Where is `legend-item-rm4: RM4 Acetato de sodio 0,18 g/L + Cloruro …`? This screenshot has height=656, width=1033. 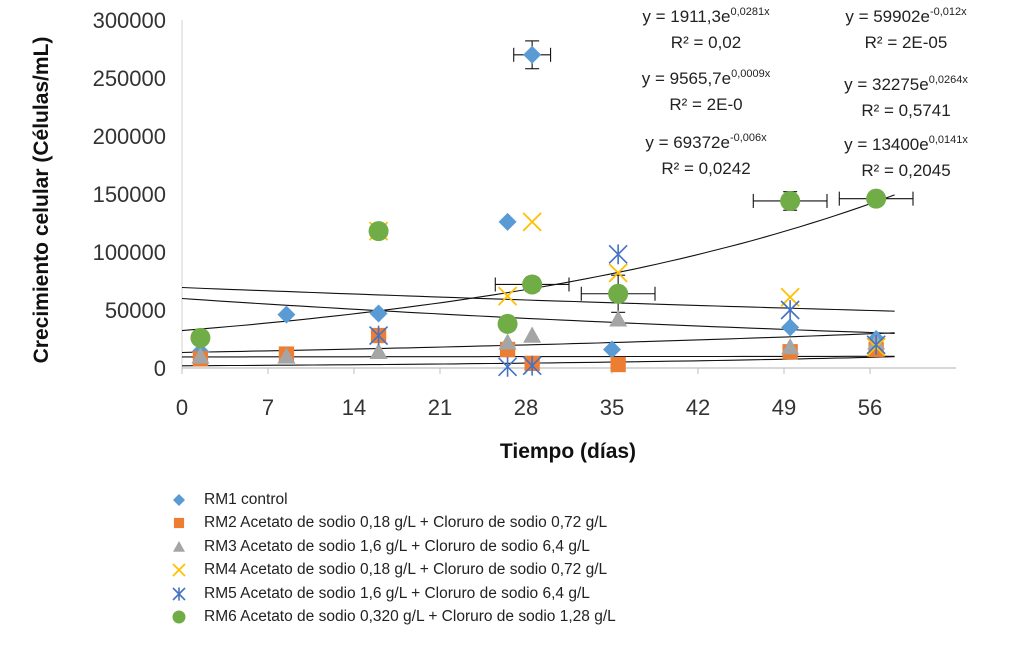
legend-item-rm4: RM4 Acetato de sodio 0,18 g/L + Cloruro … is located at coordinates (392, 571).